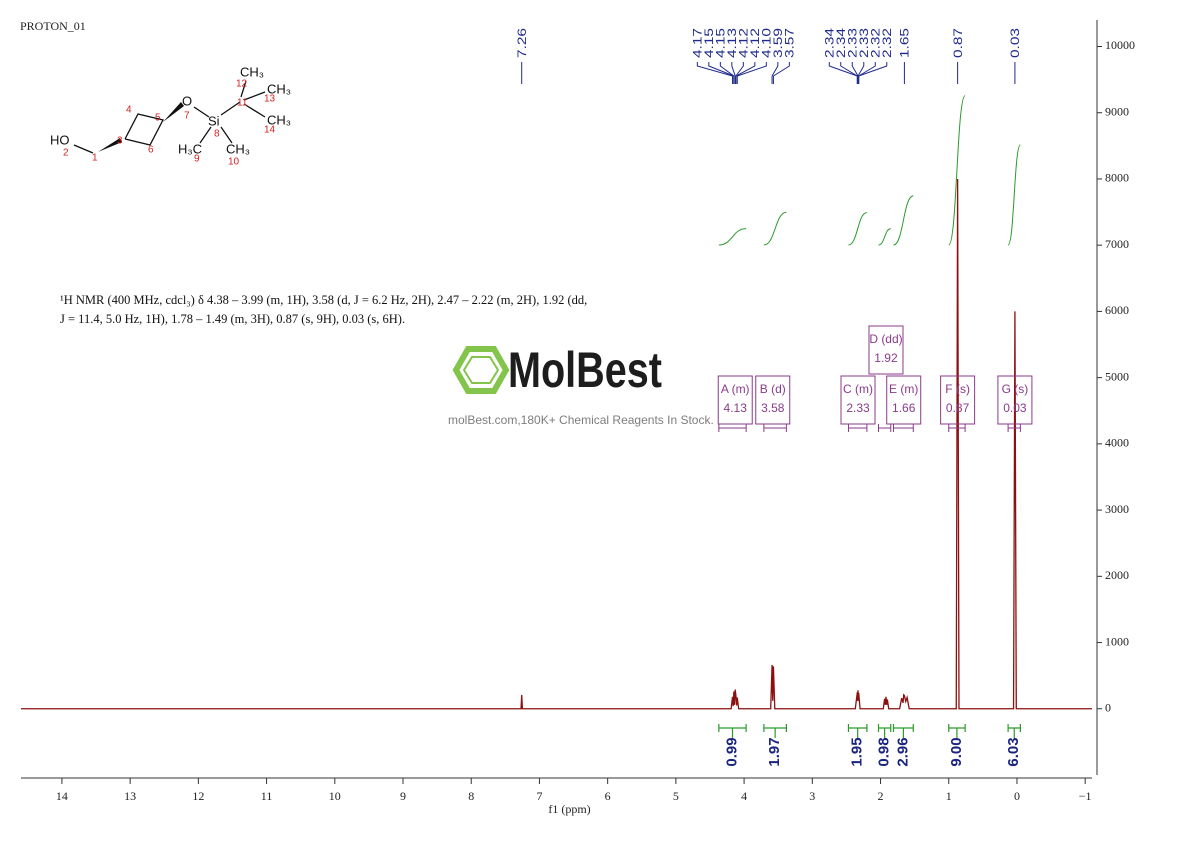 This screenshot has width=1190, height=846. Describe the element at coordinates (736, 408) in the screenshot. I see `multiplet-shift: 4.13` at that location.